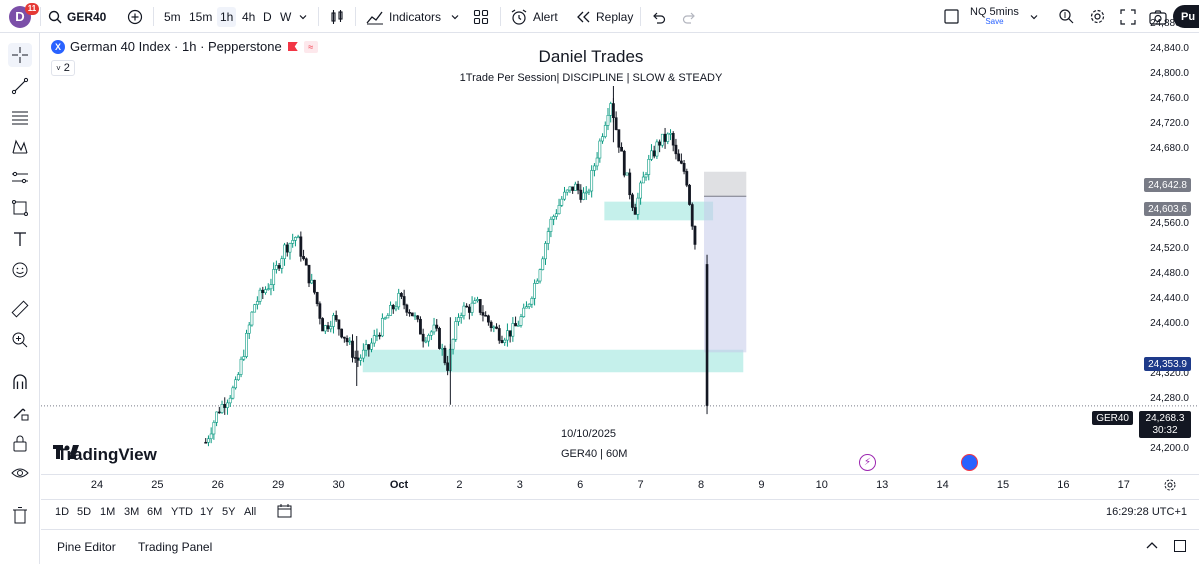 The height and width of the screenshot is (564, 1199). Describe the element at coordinates (1158, 16) in the screenshot. I see `snapshot-button` at that location.